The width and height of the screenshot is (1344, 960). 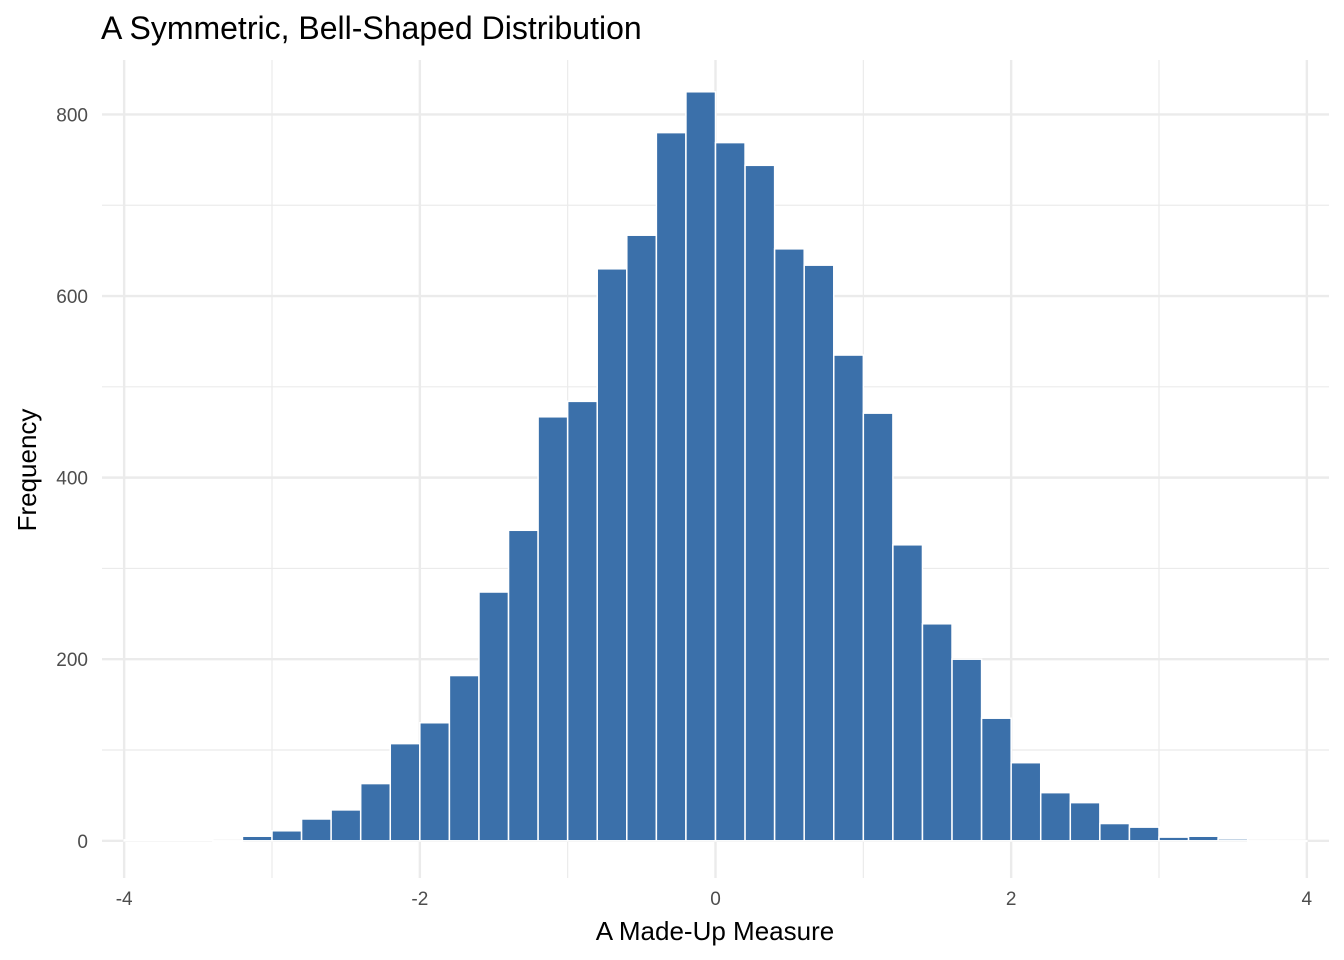 I want to click on y-tick-label: 200, so click(x=72, y=660).